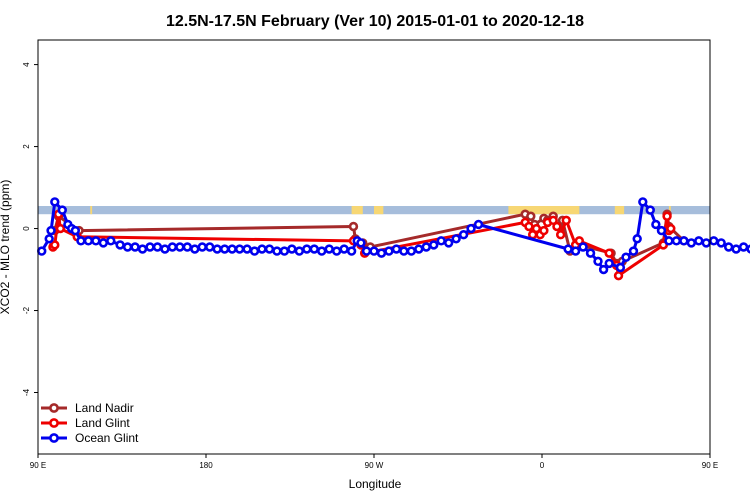  What do you see at coordinates (375, 484) in the screenshot?
I see `x-axis-label: Longitude` at bounding box center [375, 484].